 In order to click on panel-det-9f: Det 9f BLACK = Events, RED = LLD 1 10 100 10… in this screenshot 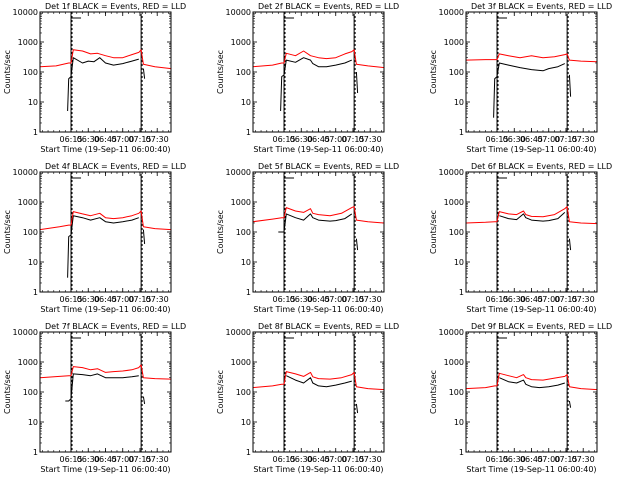, I will do `click(520, 398)`.